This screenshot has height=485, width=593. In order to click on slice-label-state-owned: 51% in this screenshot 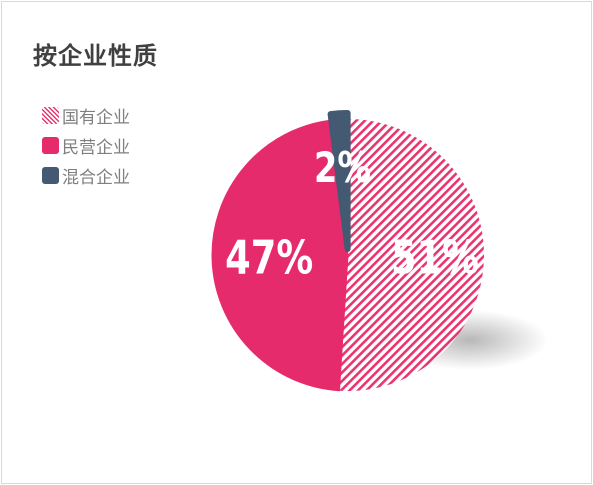, I will do `click(435, 258)`.